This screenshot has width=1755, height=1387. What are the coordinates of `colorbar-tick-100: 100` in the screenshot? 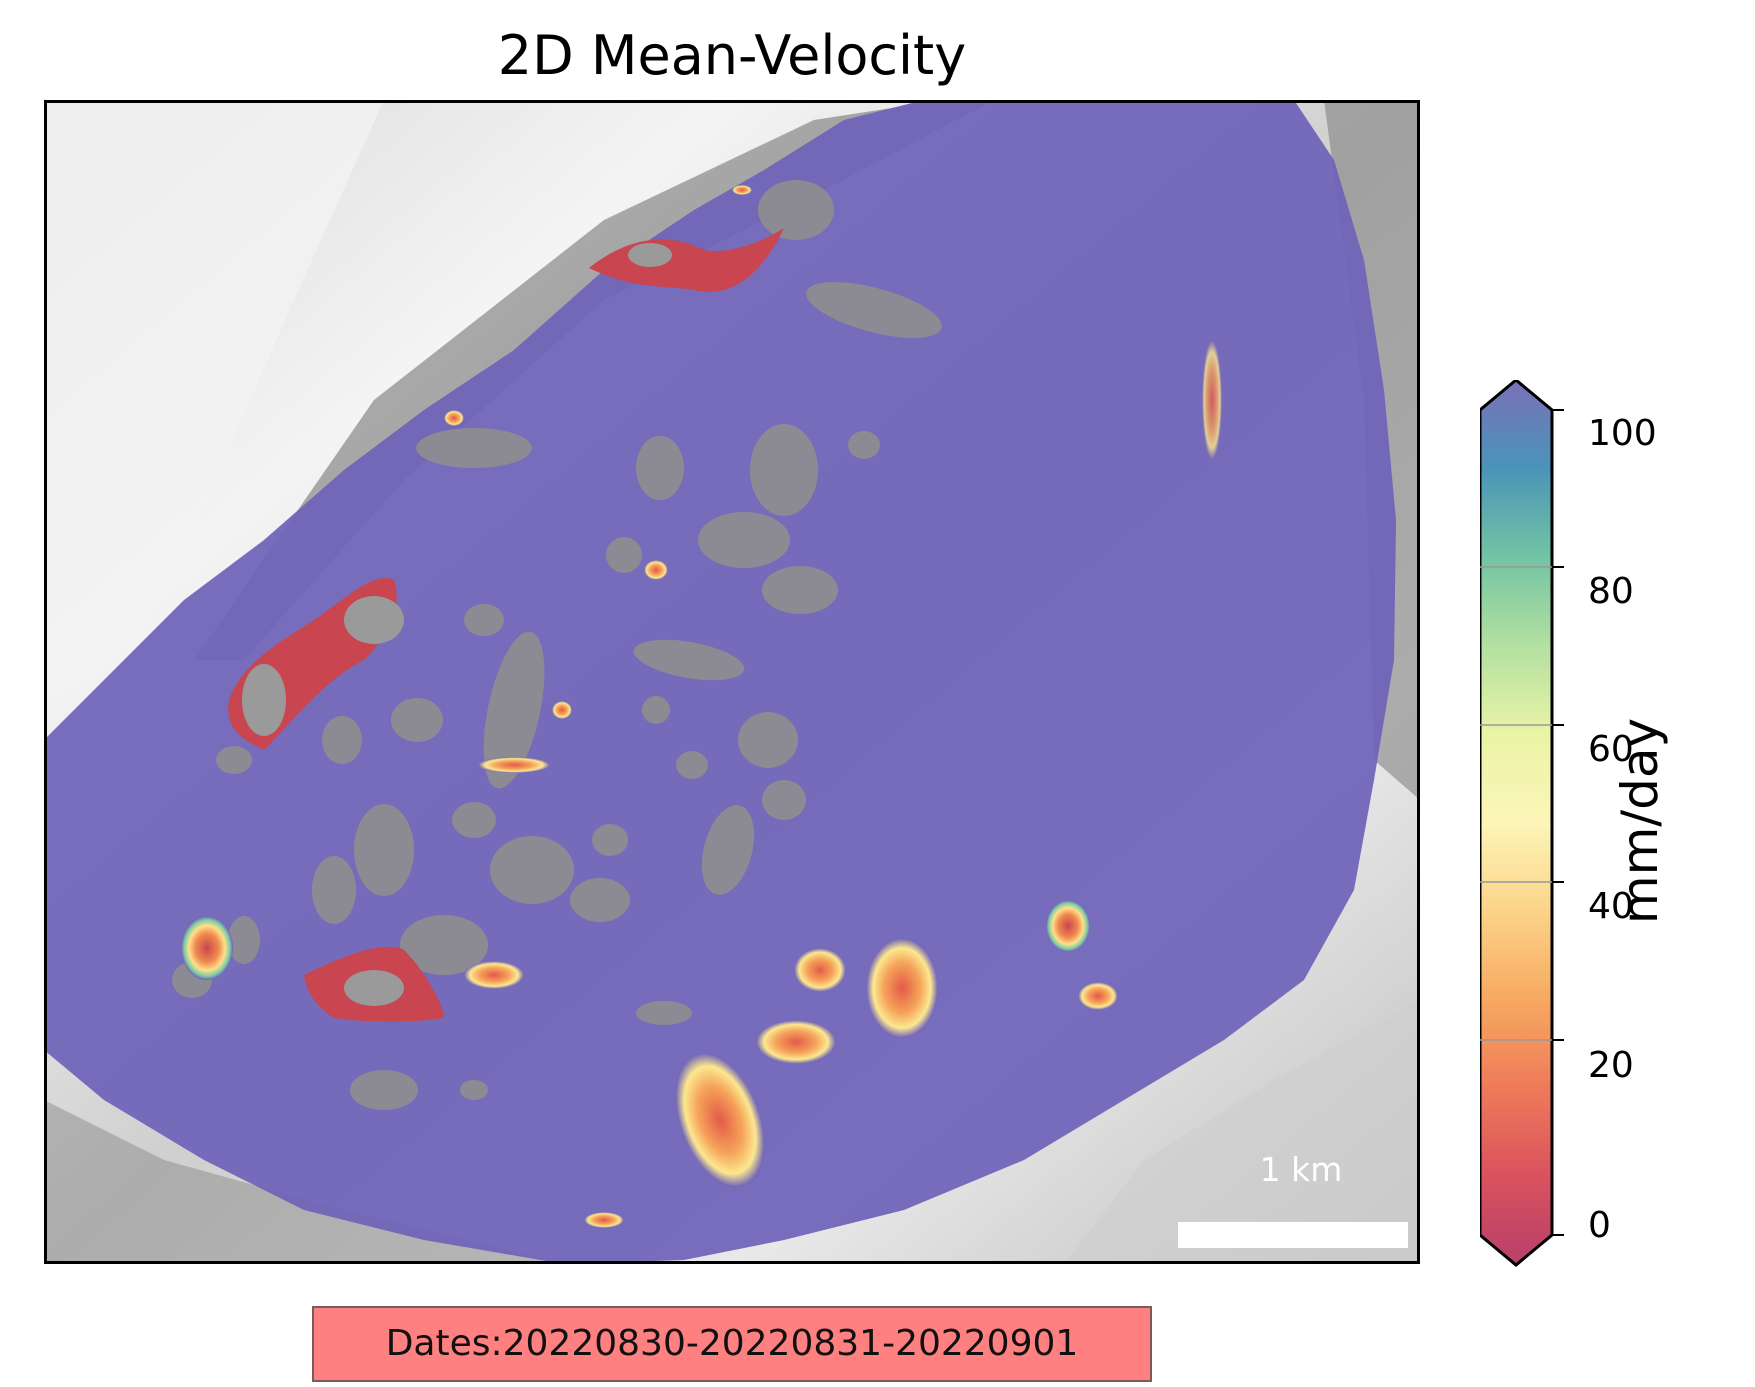 It's located at (1622, 433).